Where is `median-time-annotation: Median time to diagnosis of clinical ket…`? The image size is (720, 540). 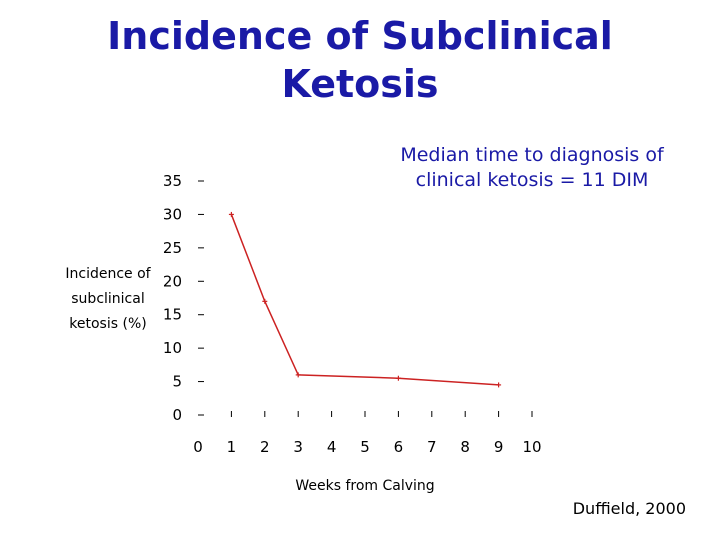 median-time-annotation: Median time to diagnosis of clinical ket… is located at coordinates (532, 168).